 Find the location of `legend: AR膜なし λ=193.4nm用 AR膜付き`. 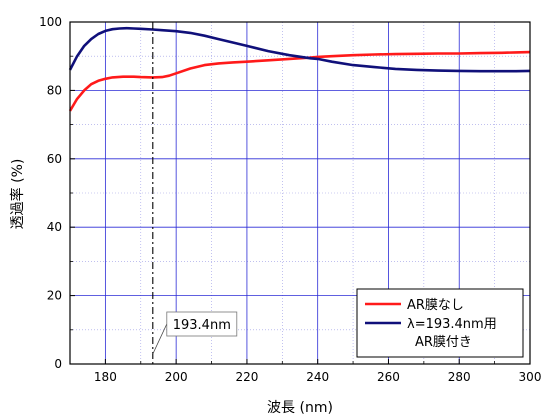

legend: AR膜なし λ=193.4nm用 AR膜付き is located at coordinates (440, 323).